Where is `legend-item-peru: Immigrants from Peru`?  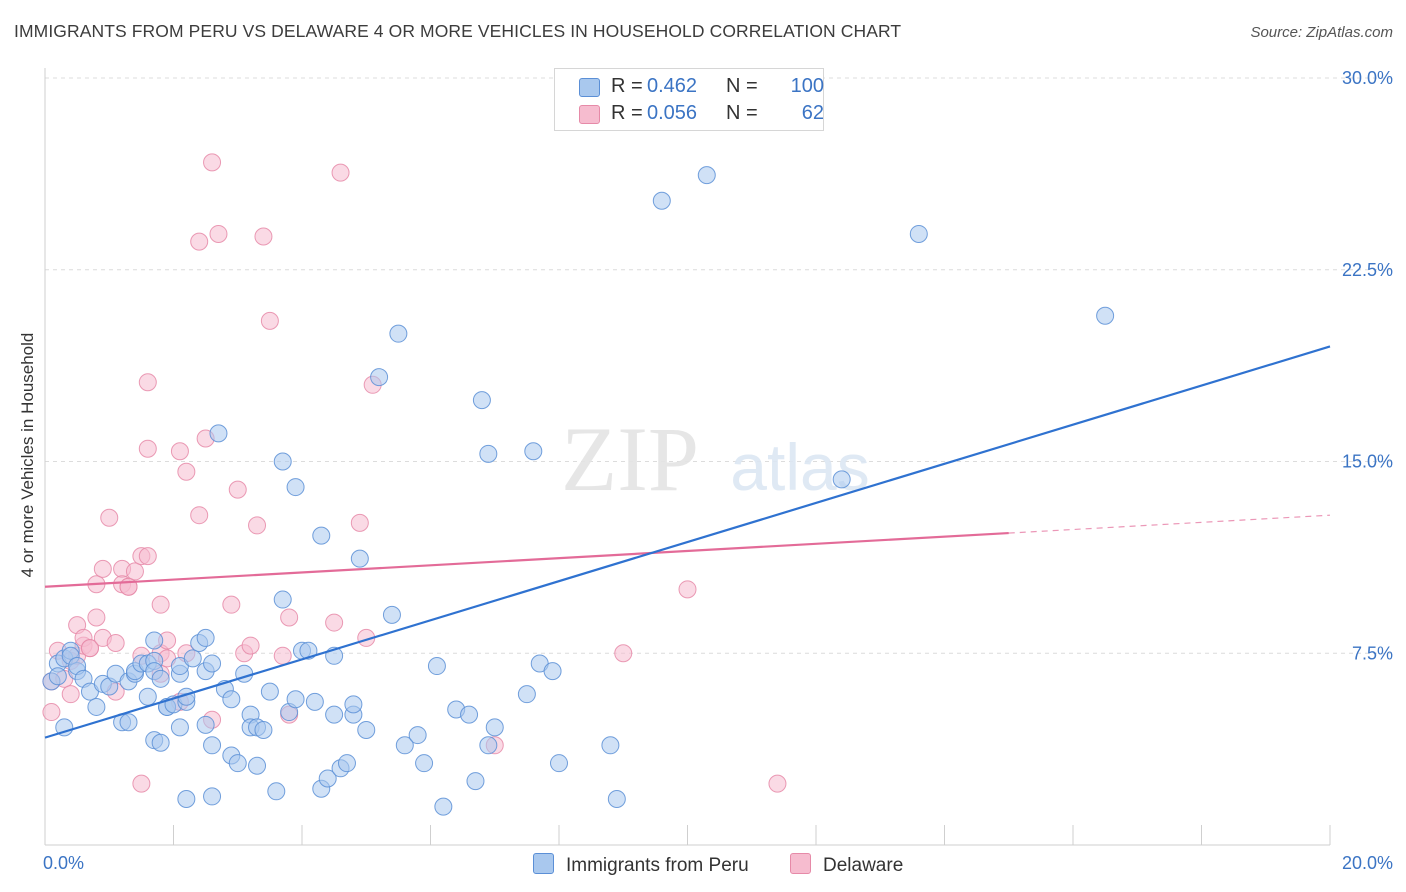
legend-item-peru: Immigrants from Peru is located at coordinates (641, 865).